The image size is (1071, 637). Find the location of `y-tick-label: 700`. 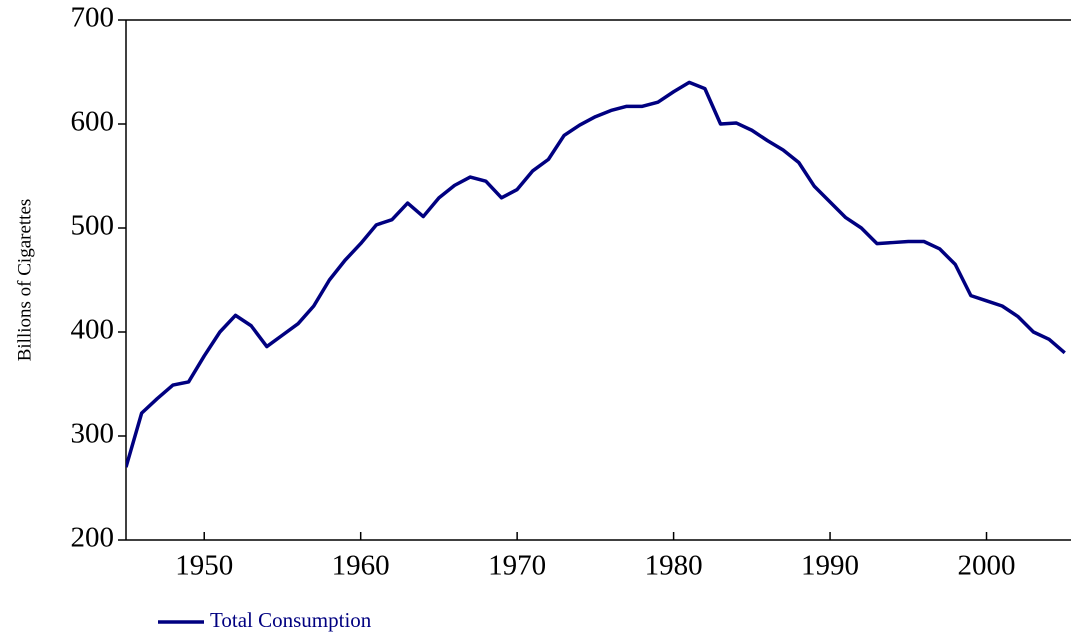

y-tick-label: 700 is located at coordinates (93, 18).